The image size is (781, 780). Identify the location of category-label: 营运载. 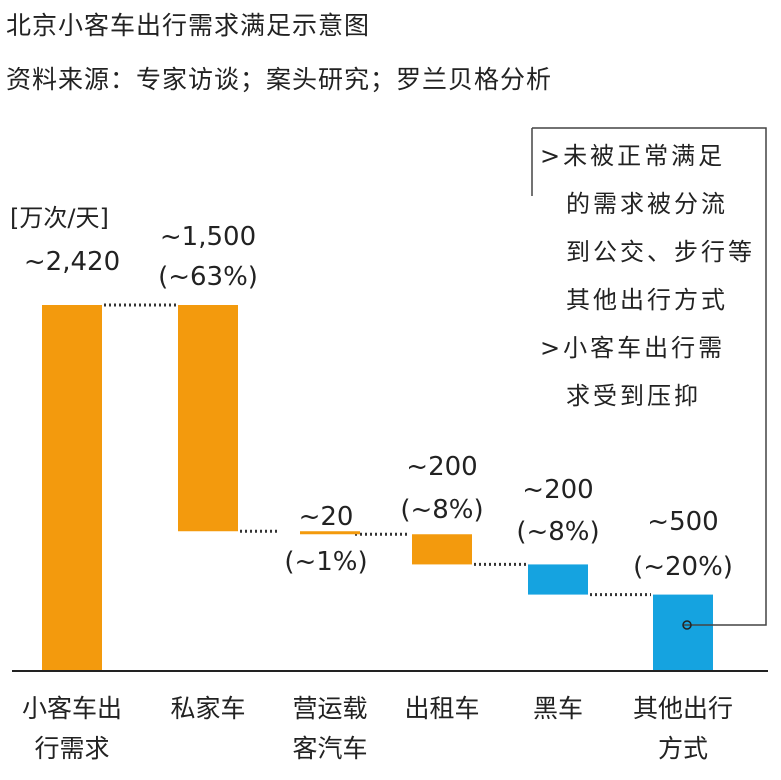
(329, 708).